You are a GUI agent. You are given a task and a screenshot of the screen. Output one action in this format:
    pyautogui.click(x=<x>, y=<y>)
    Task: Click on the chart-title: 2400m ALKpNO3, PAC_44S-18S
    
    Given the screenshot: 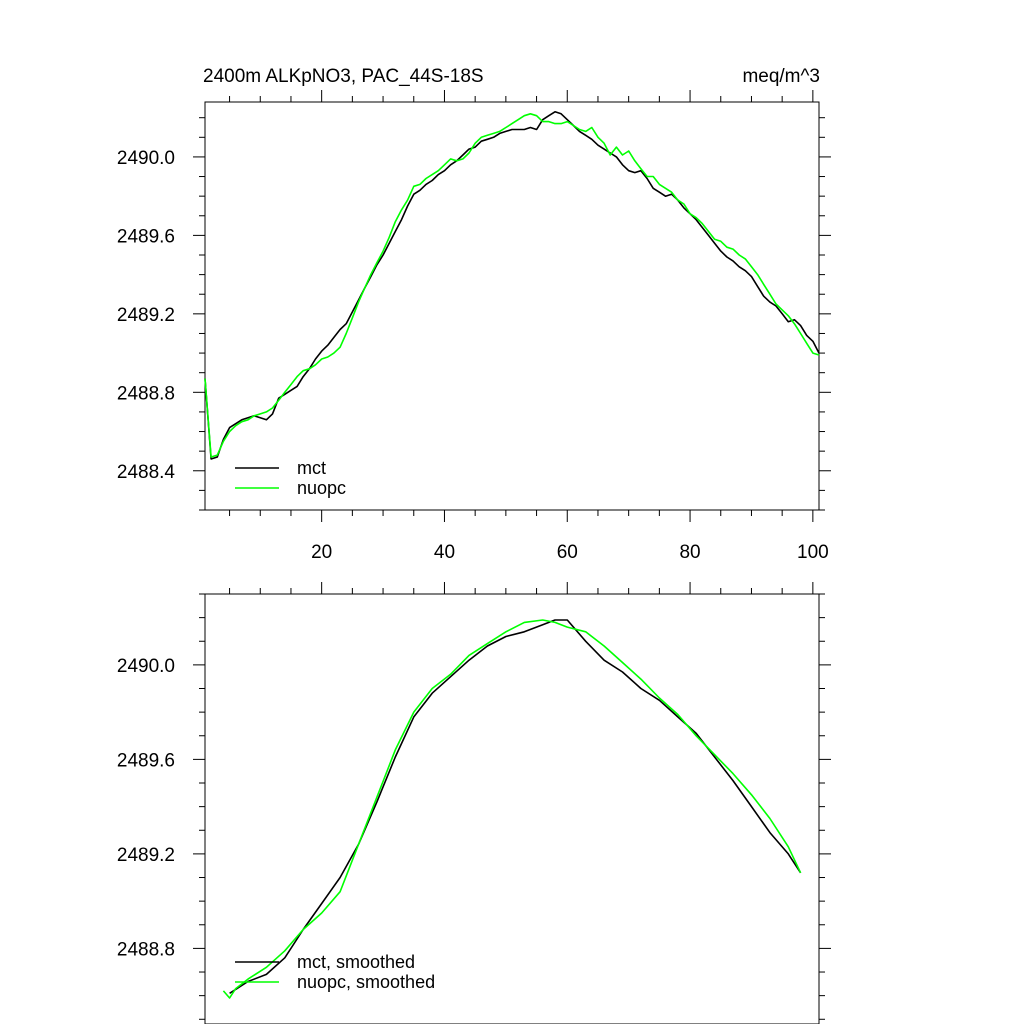 What is the action you would take?
    pyautogui.click(x=343, y=76)
    